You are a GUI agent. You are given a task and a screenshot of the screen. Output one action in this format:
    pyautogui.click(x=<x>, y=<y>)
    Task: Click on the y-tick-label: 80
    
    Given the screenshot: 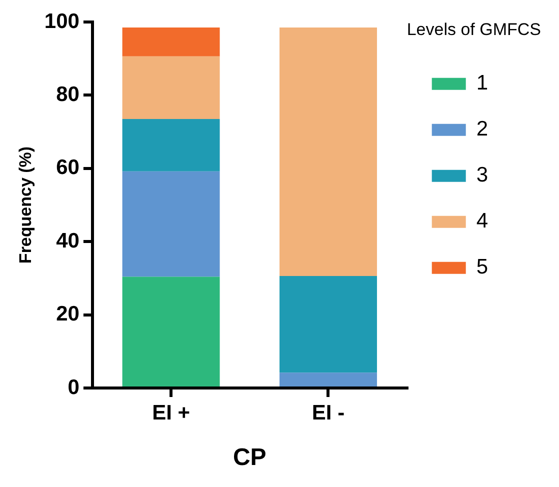 What is the action you would take?
    pyautogui.click(x=68, y=94)
    